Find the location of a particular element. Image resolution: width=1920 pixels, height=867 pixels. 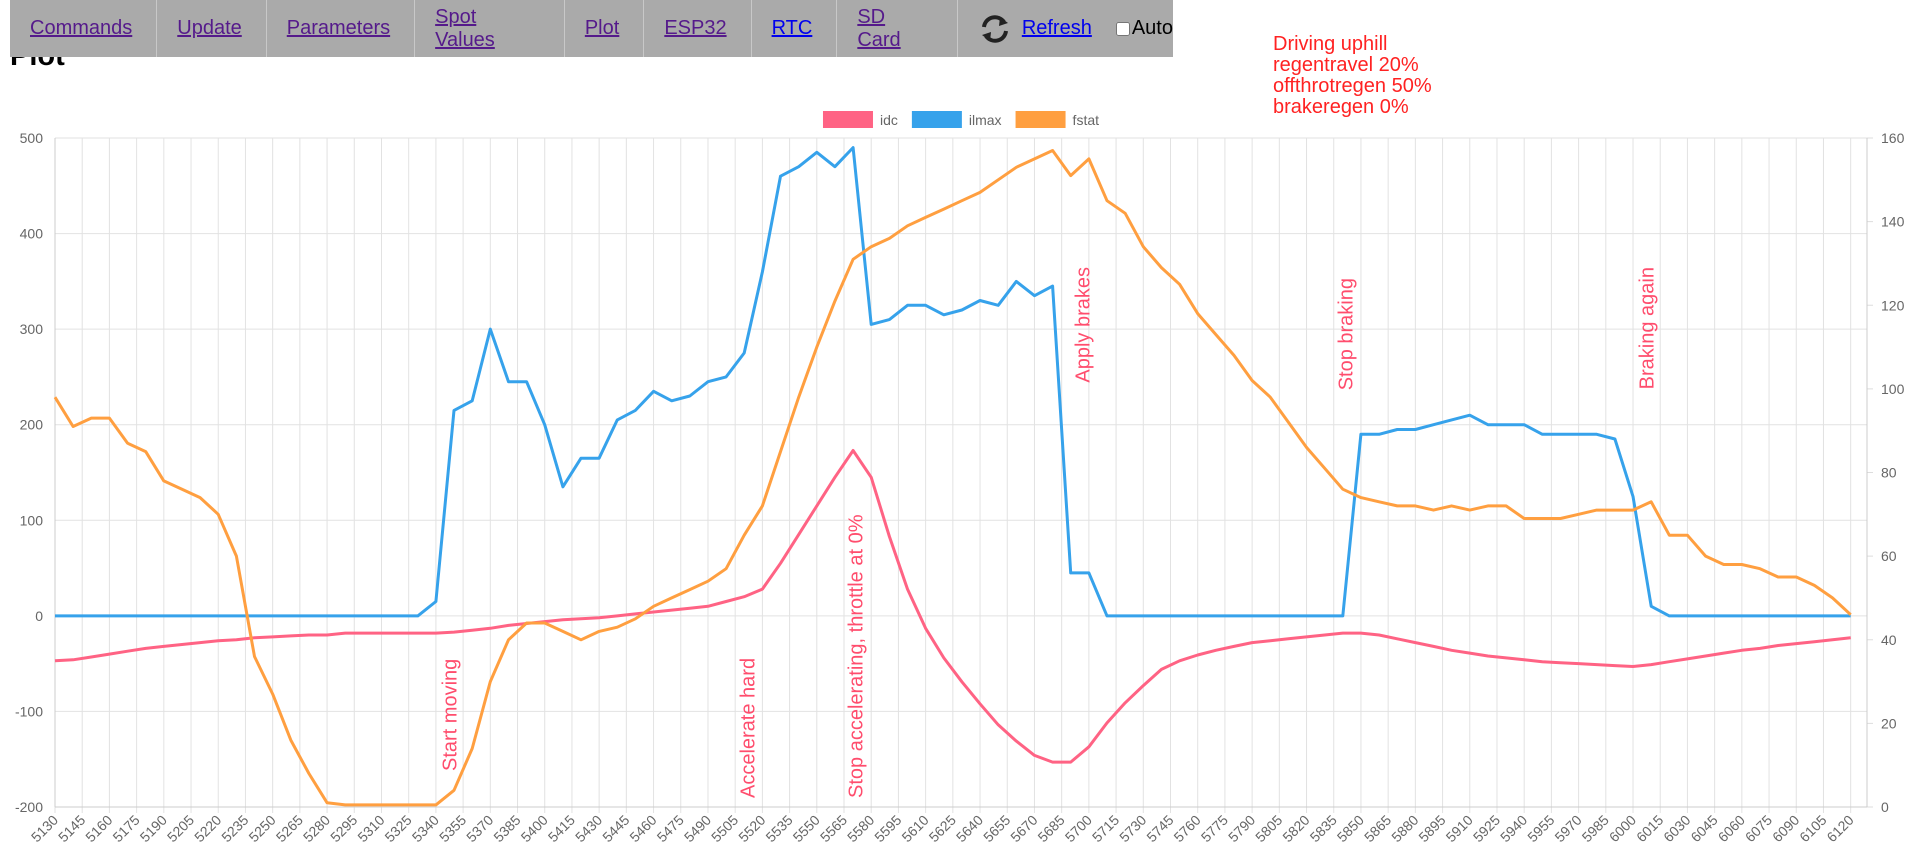

x-tick-label: 5700 is located at coordinates (1078, 828).